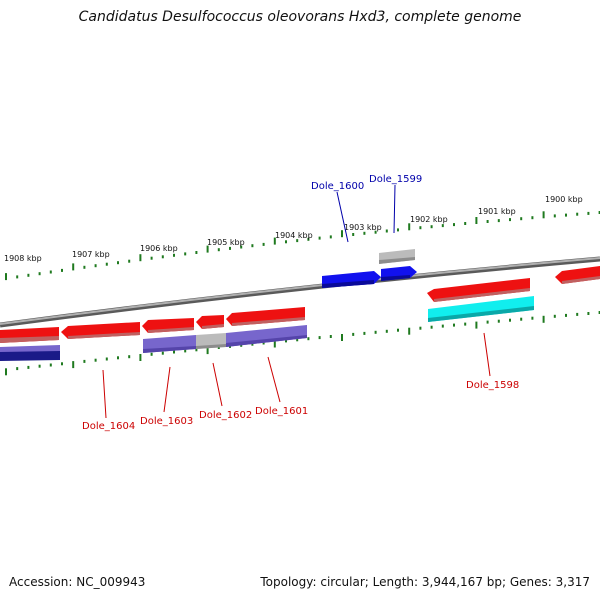 The height and width of the screenshot is (600, 600). I want to click on scale-label-1902: 1902 kbp, so click(429, 219).